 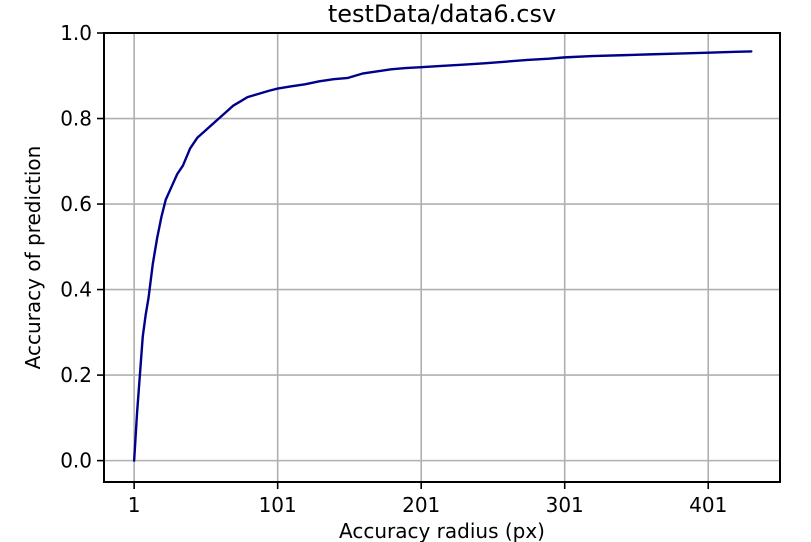 What do you see at coordinates (82, 247) in the screenshot?
I see `y-axis-ticks: 0.0 0.2 0.4 0.6 0.8 1.0` at bounding box center [82, 247].